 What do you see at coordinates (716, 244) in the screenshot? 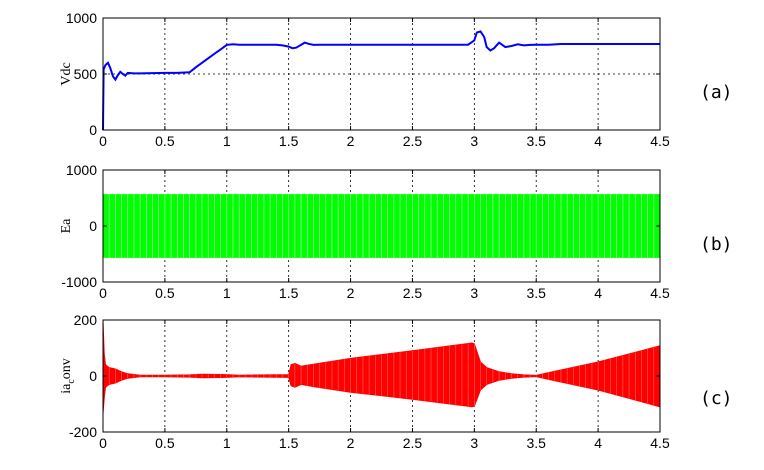
I see `panel-tag: (b)` at bounding box center [716, 244].